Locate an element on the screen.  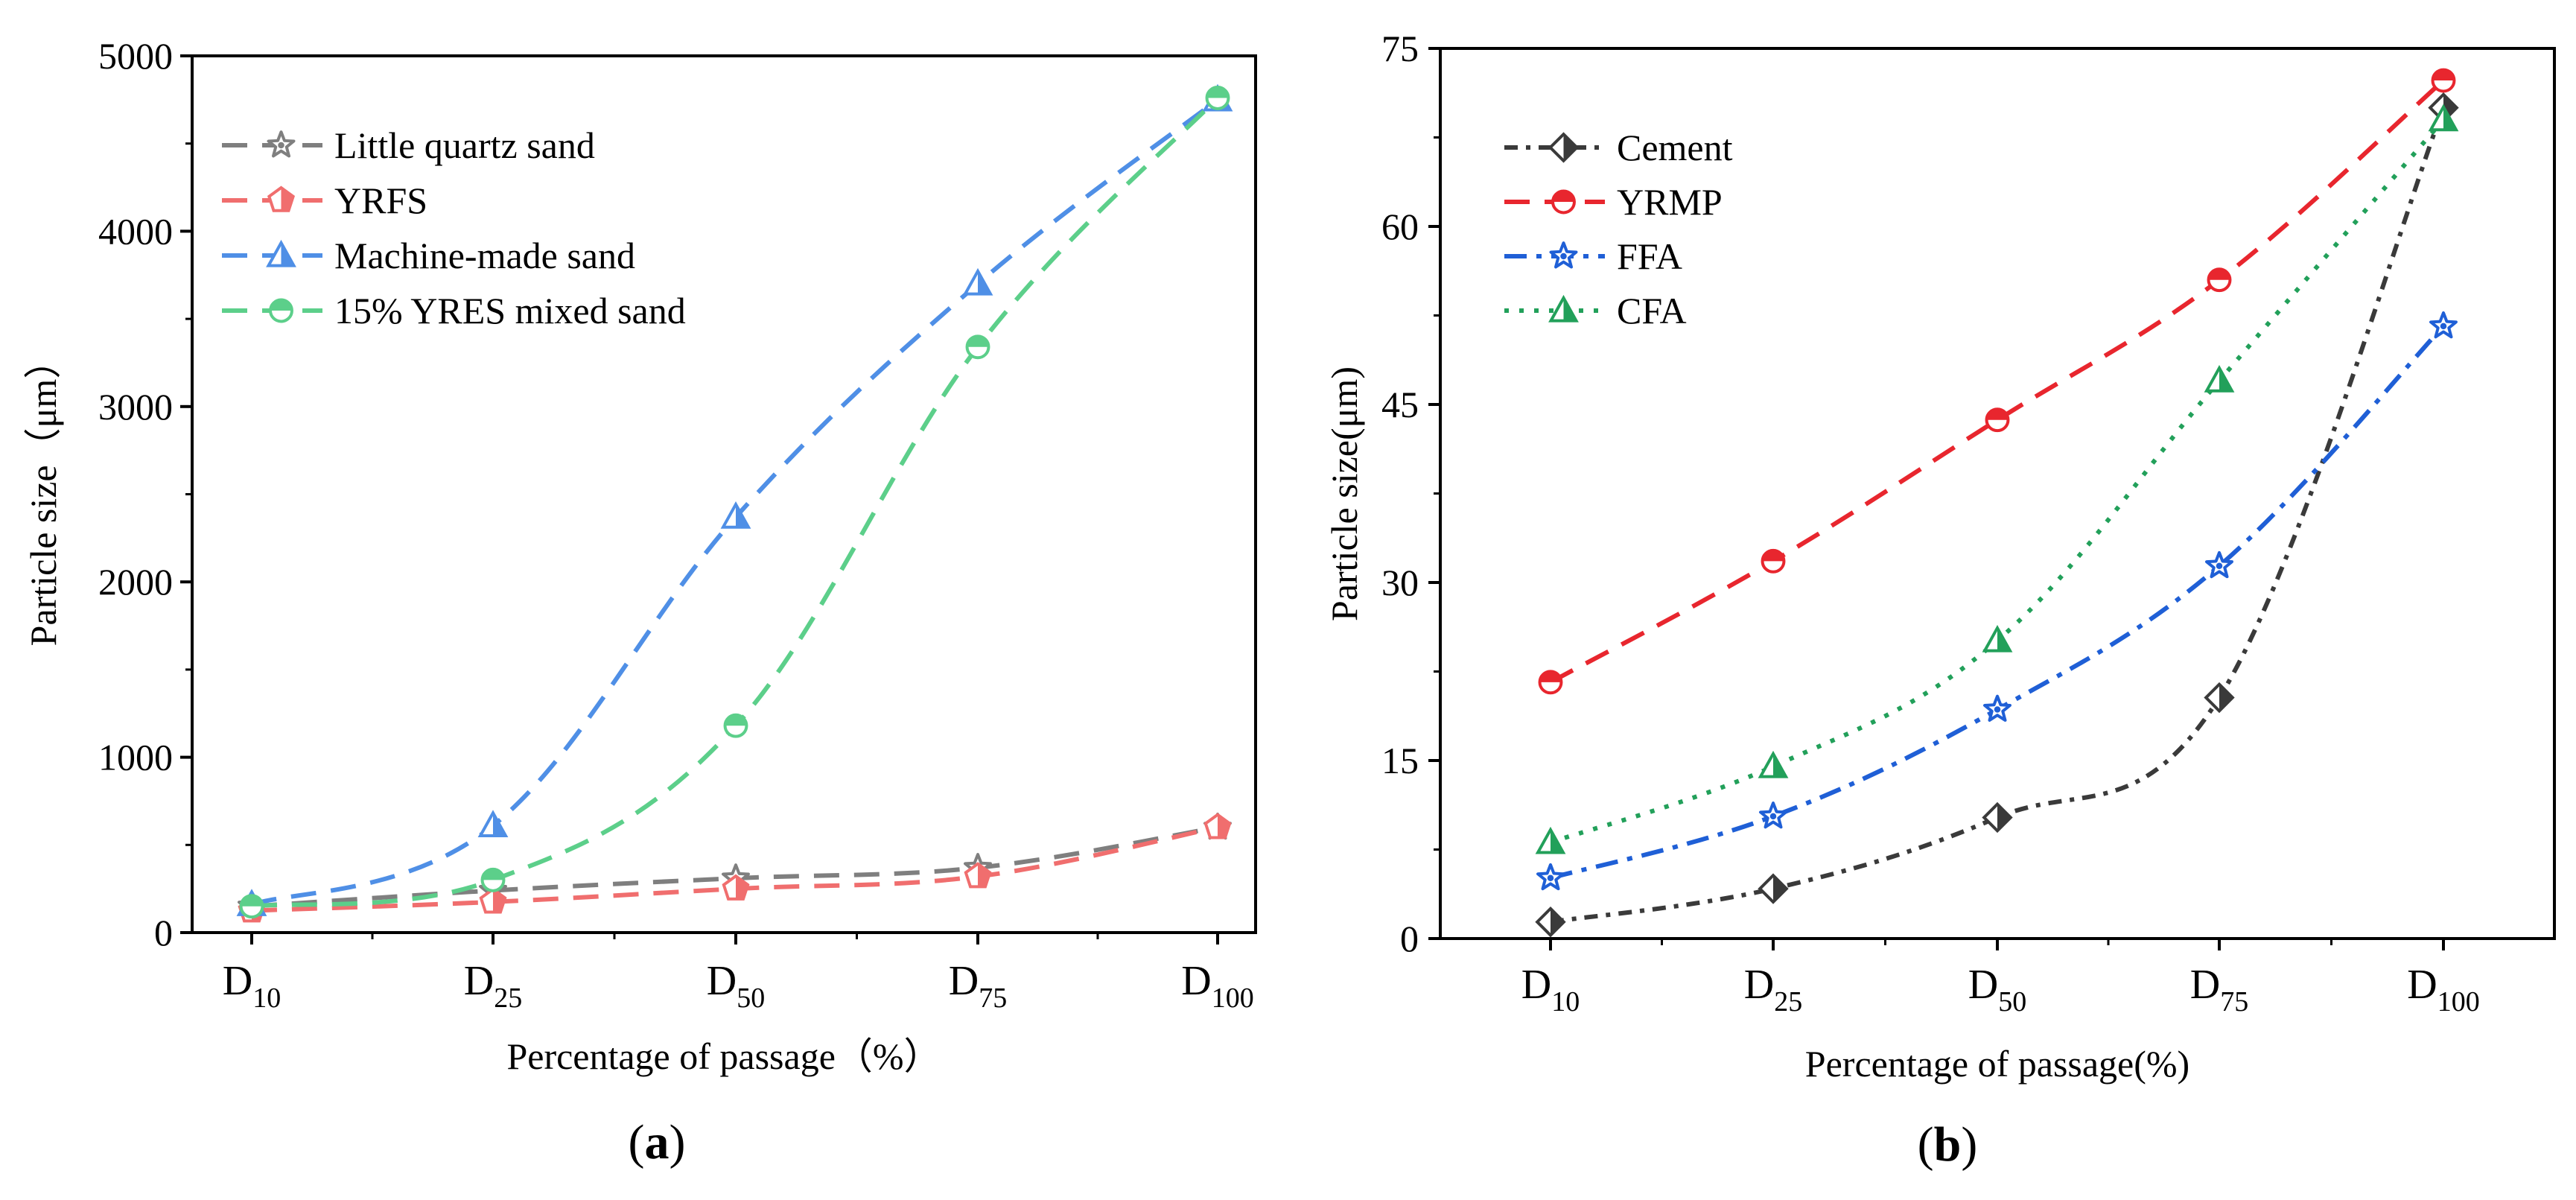
y-tick-label: 45 is located at coordinates (1400, 404).